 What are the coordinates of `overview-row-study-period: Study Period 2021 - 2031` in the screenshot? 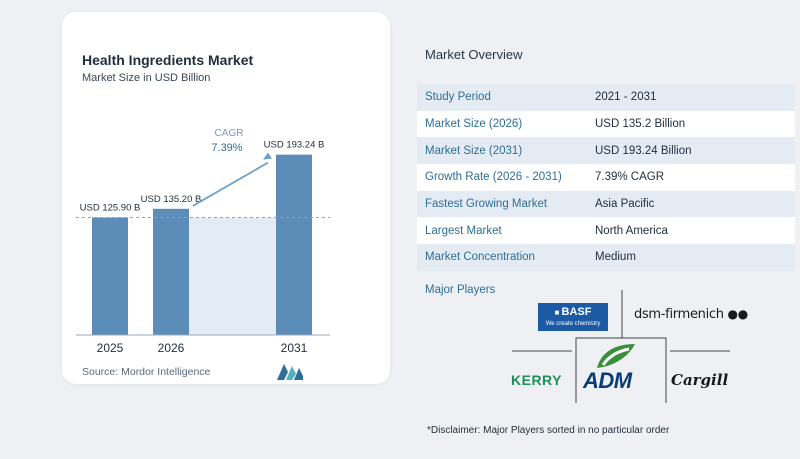 It's located at (606, 97).